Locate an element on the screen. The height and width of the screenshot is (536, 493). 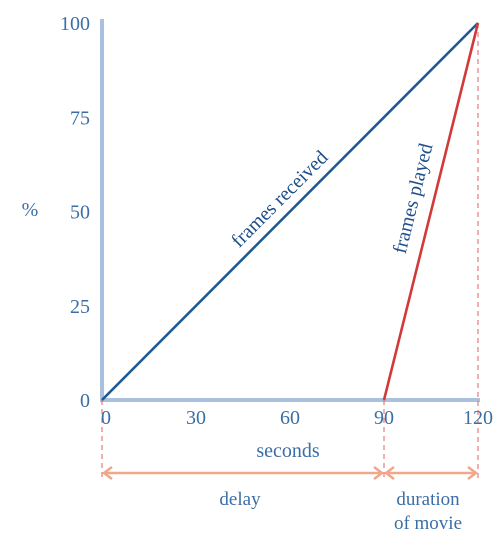
series-label-frames-received: frames received is located at coordinates (279, 199).